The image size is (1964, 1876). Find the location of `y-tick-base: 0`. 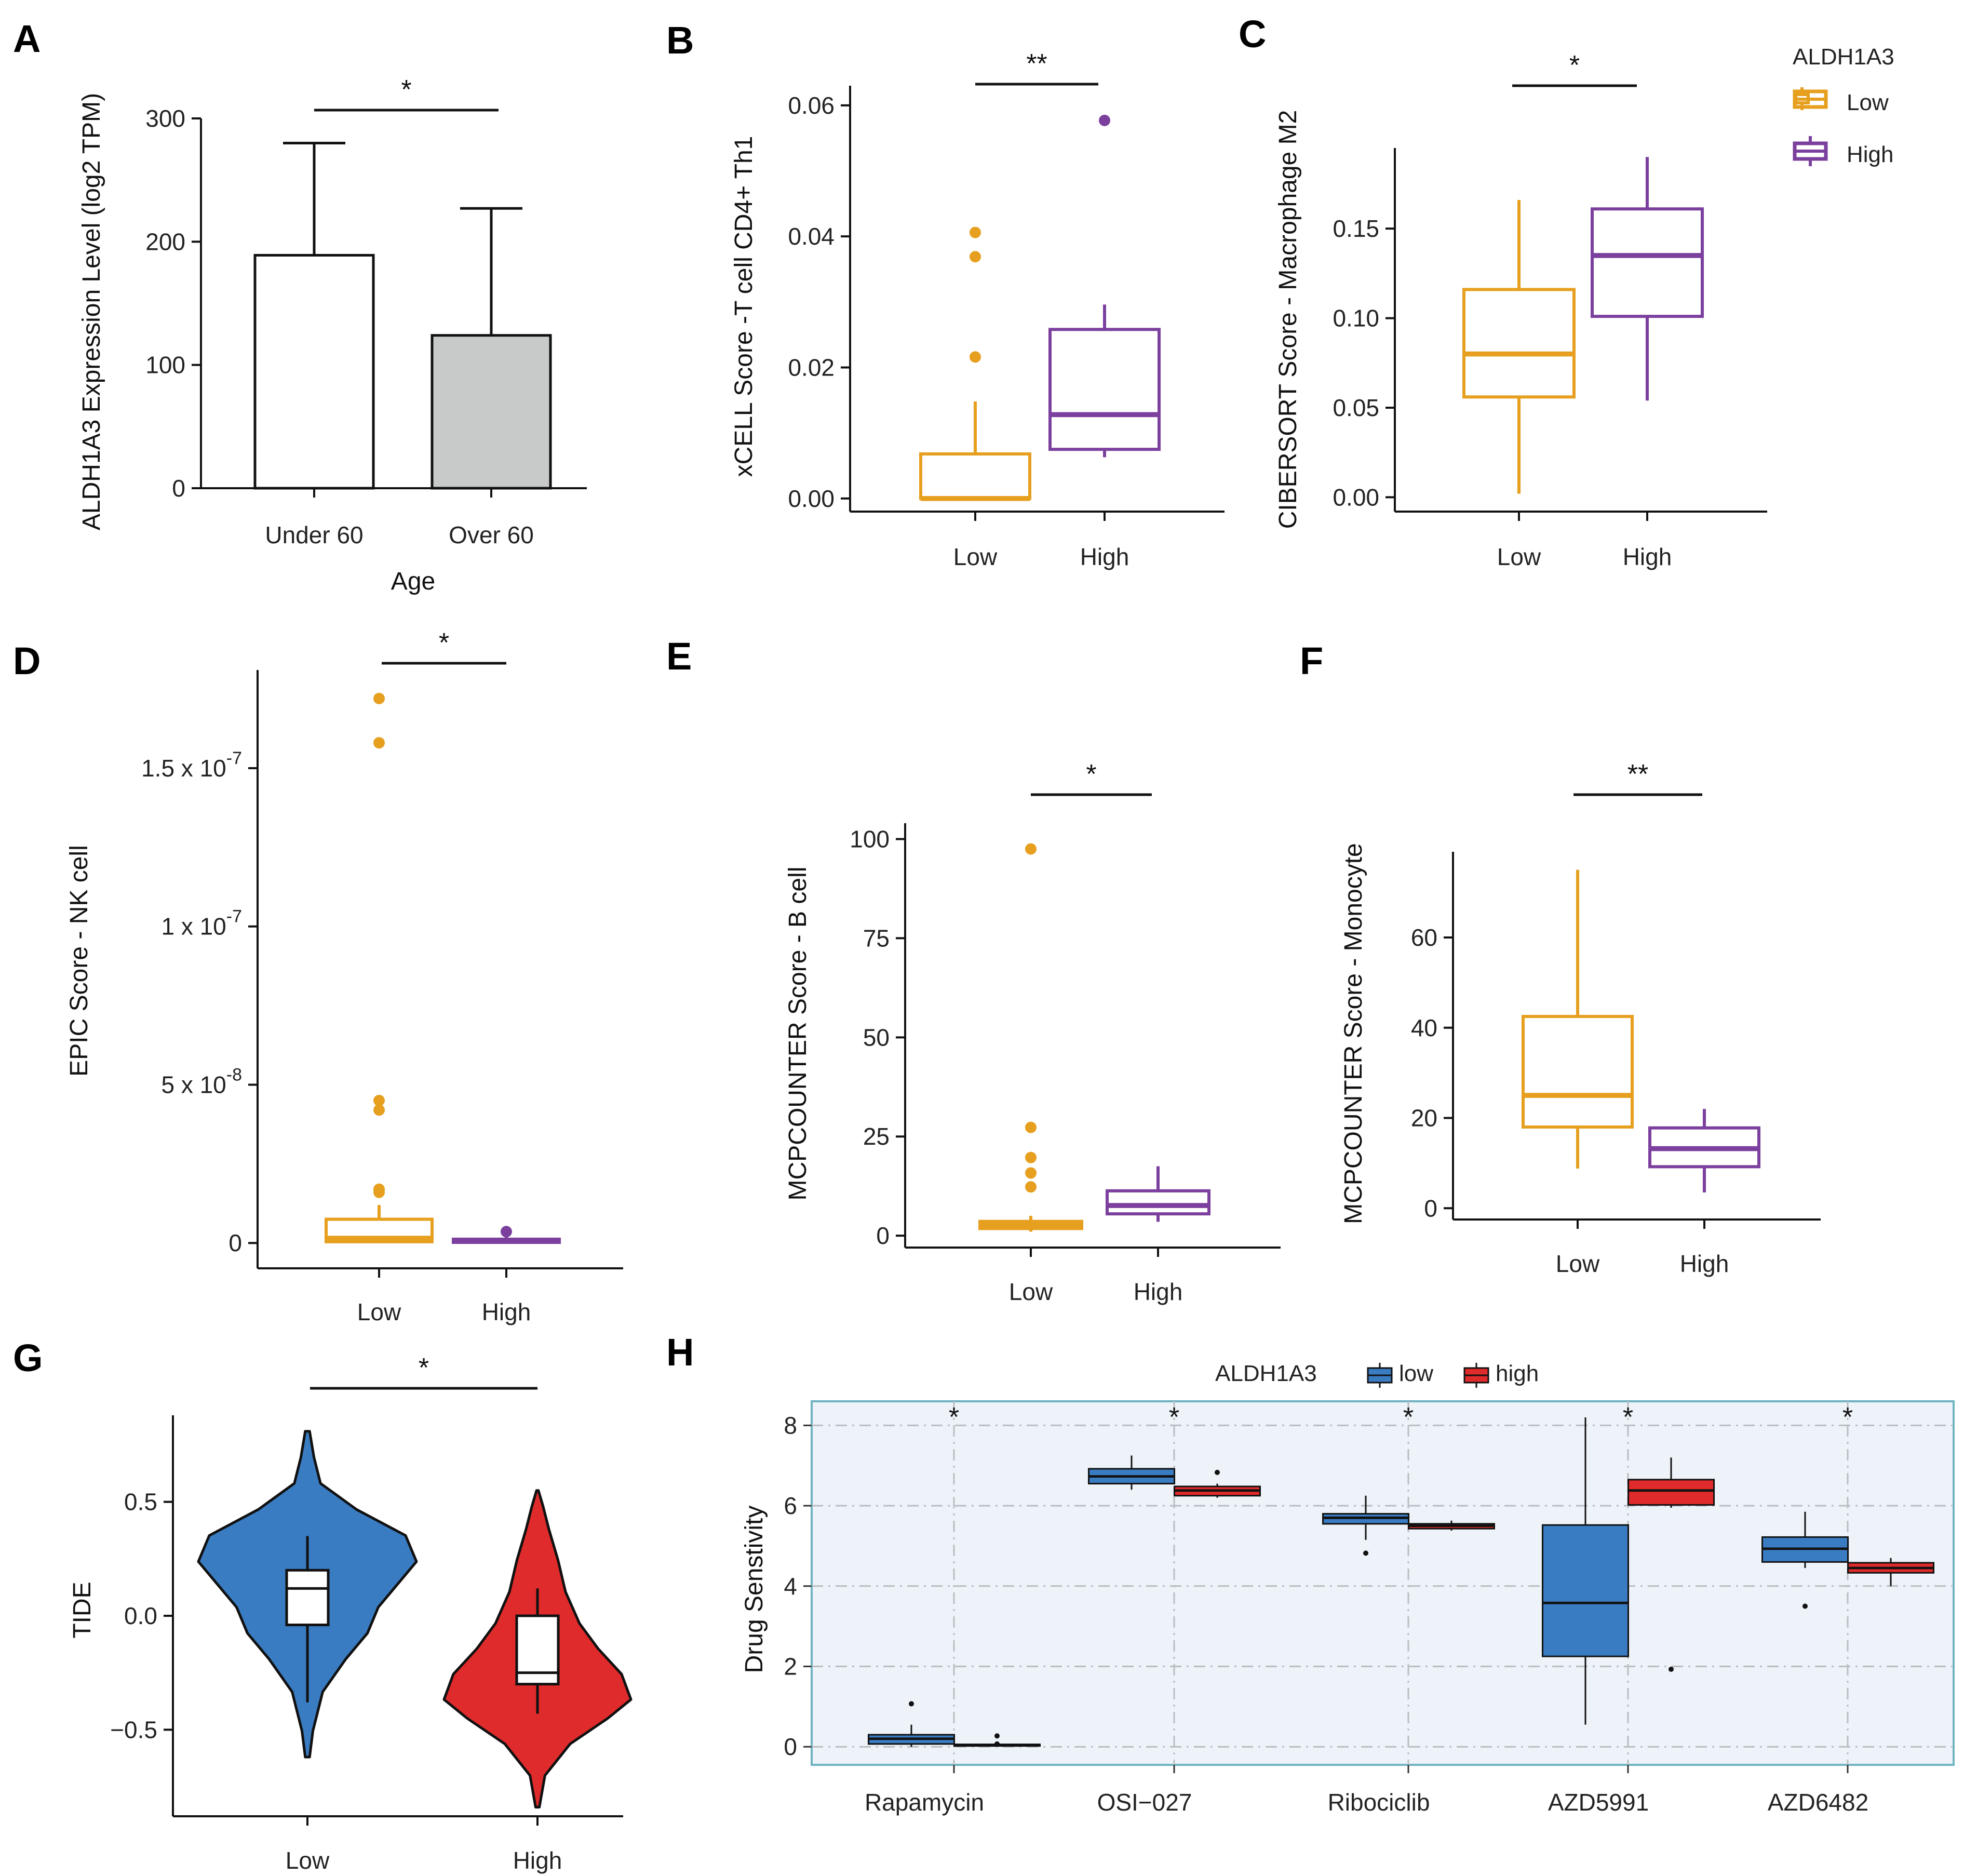

y-tick-base: 0 is located at coordinates (235, 1242).